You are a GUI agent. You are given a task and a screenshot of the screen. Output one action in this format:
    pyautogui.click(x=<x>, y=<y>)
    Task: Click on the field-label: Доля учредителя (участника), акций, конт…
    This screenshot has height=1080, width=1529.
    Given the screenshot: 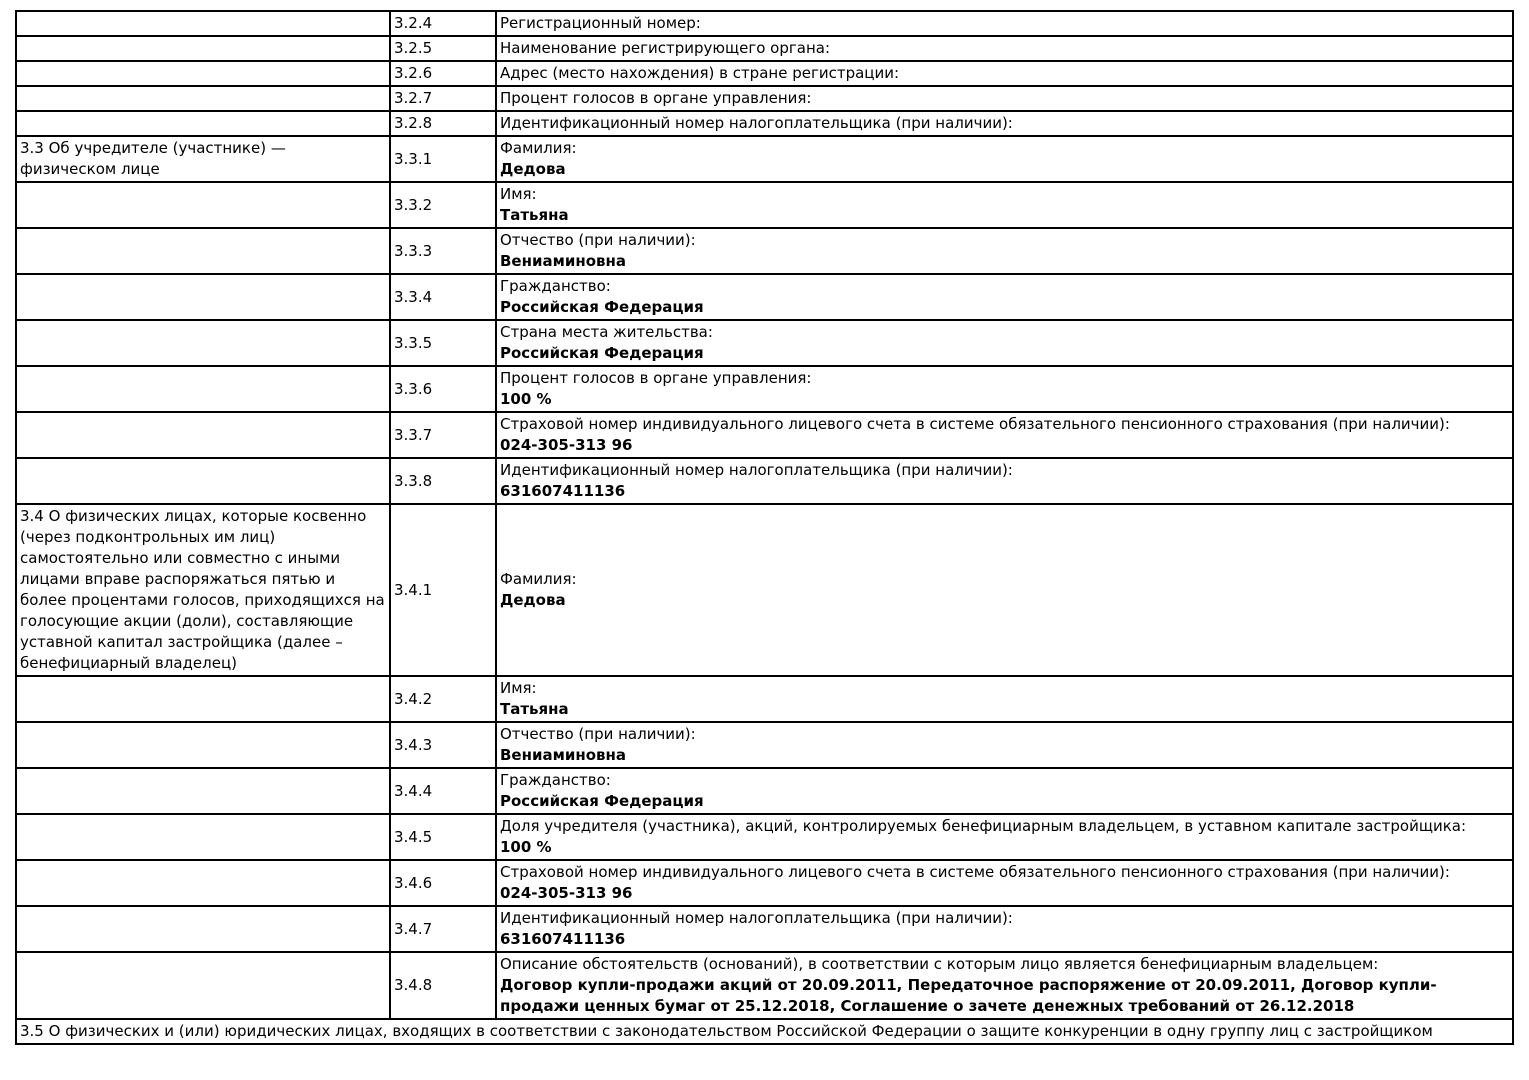 What is the action you would take?
    pyautogui.click(x=983, y=826)
    